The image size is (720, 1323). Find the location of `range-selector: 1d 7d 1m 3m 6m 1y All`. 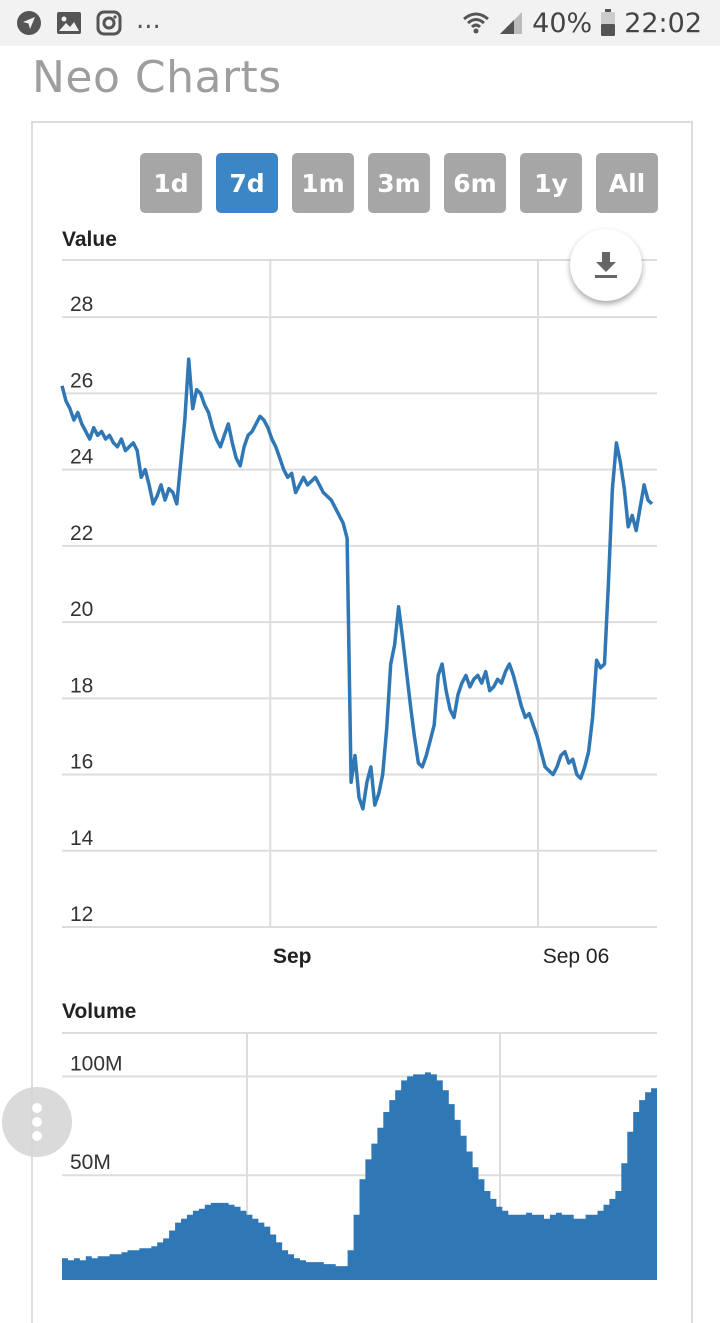

range-selector: 1d 7d 1m 3m 6m 1y All is located at coordinates (399, 183).